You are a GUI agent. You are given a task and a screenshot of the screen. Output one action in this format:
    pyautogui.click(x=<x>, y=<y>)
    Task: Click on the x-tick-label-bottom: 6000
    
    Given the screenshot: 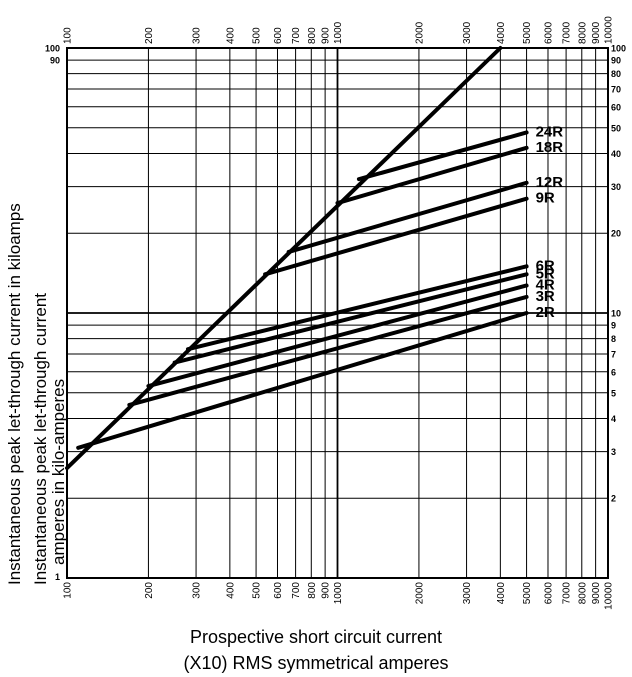 What is the action you would take?
    pyautogui.click(x=548, y=593)
    